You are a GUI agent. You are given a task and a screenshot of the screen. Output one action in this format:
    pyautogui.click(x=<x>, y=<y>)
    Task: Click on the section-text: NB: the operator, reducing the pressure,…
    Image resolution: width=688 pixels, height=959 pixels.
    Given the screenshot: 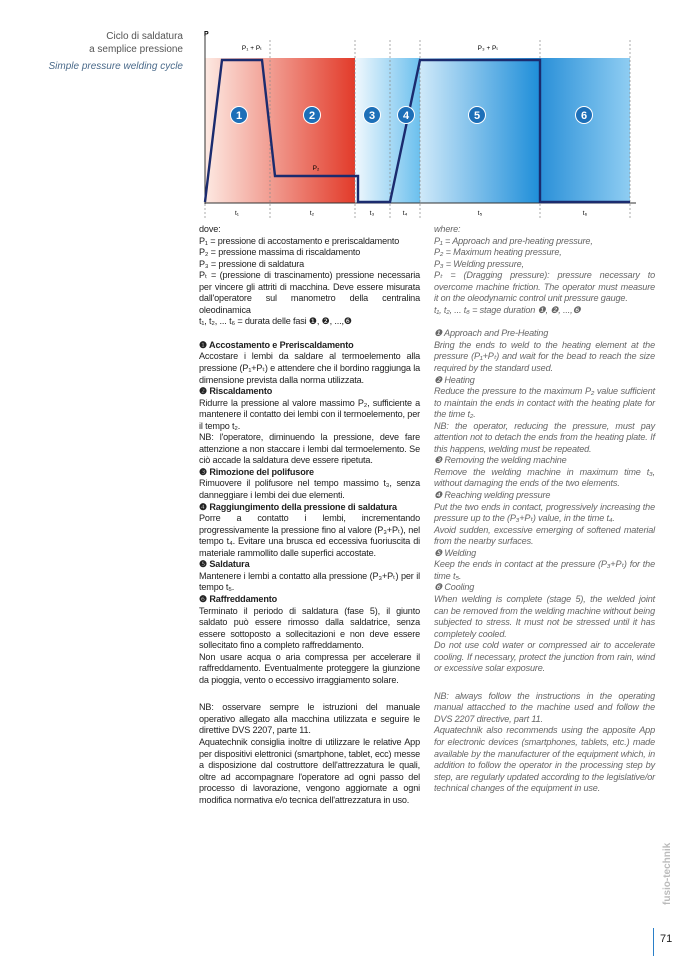 What is the action you would take?
    pyautogui.click(x=544, y=437)
    